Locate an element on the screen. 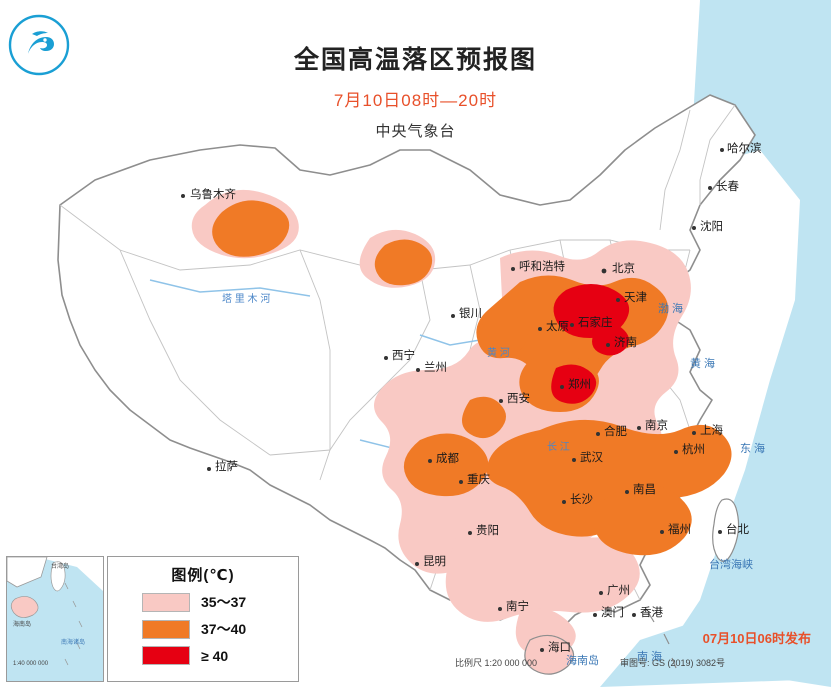 The width and height of the screenshot is (831, 687). sea-label-3: 海南岛 is located at coordinates (582, 661).